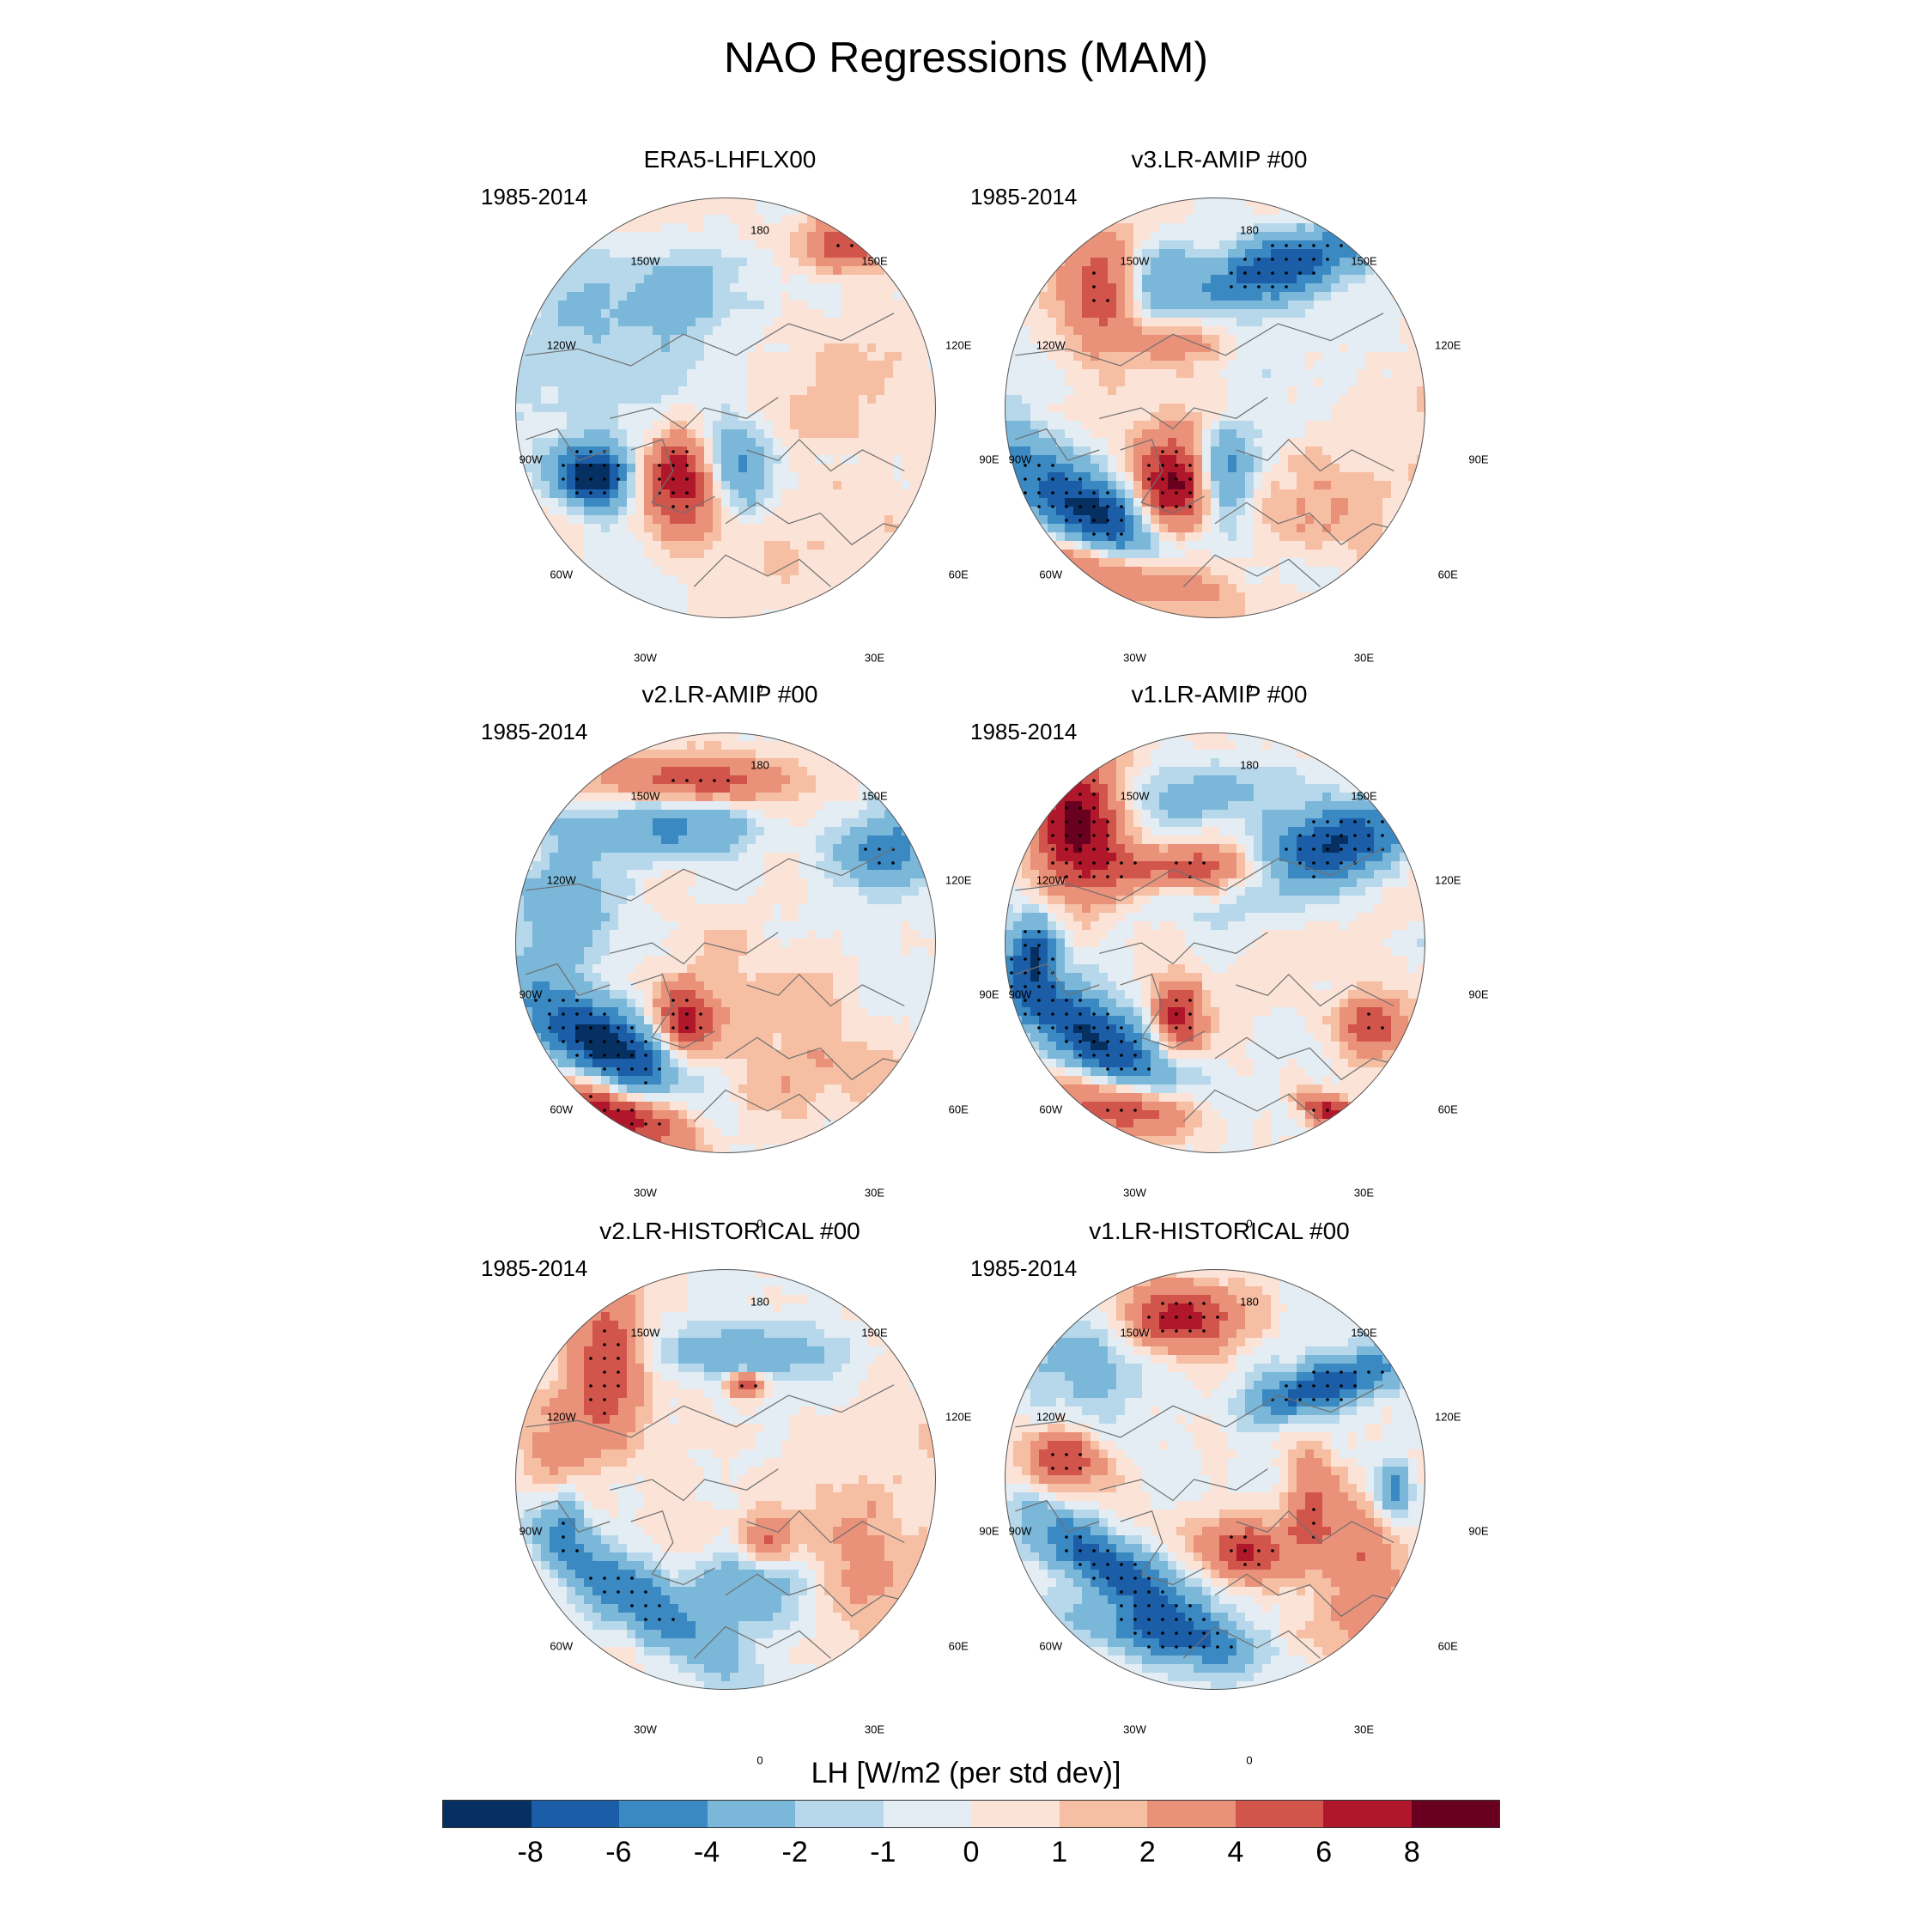 This screenshot has width=1932, height=1932. I want to click on colorbar-tick-label: 0, so click(972, 1852).